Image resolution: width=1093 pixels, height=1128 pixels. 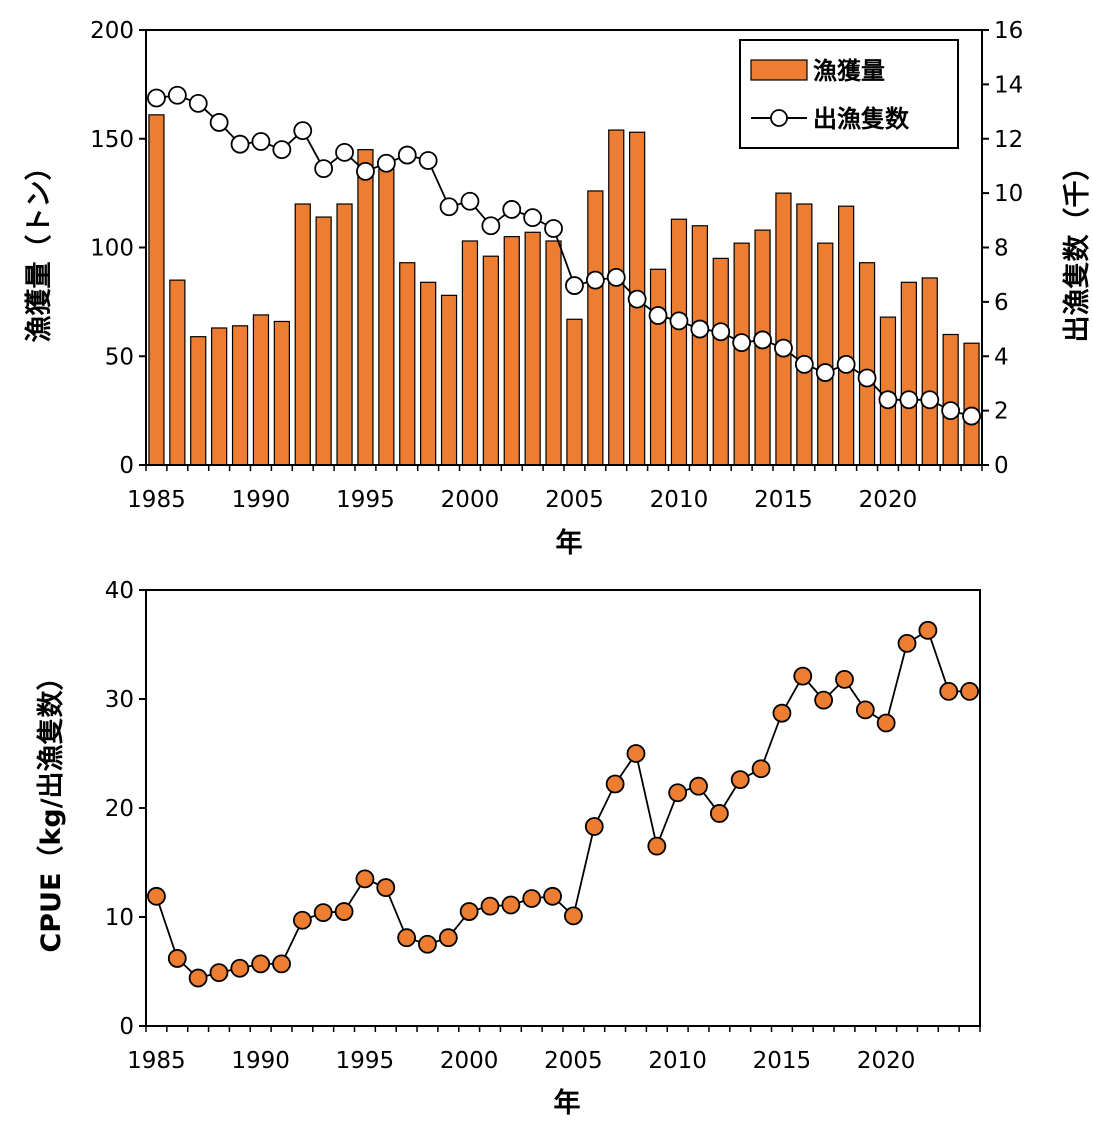 I want to click on bottom-x-axis-label: 年, so click(x=567, y=1103).